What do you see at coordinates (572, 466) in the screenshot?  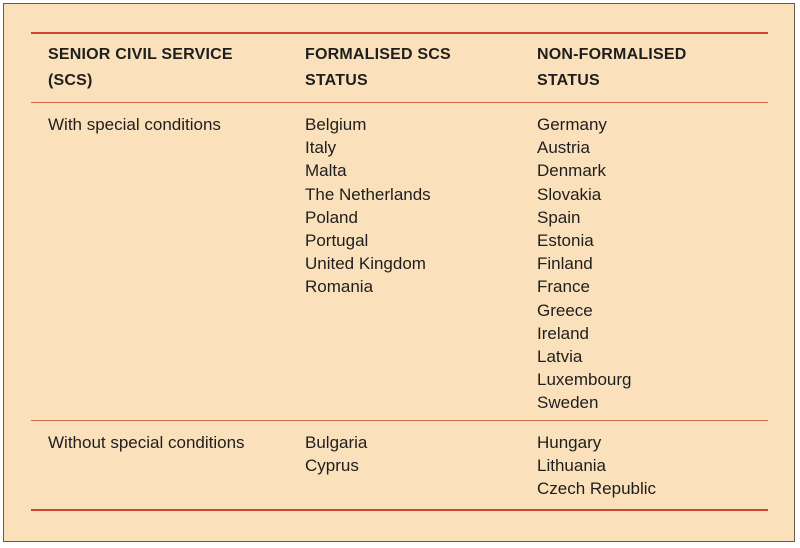 I see `country-item: Lithuania` at bounding box center [572, 466].